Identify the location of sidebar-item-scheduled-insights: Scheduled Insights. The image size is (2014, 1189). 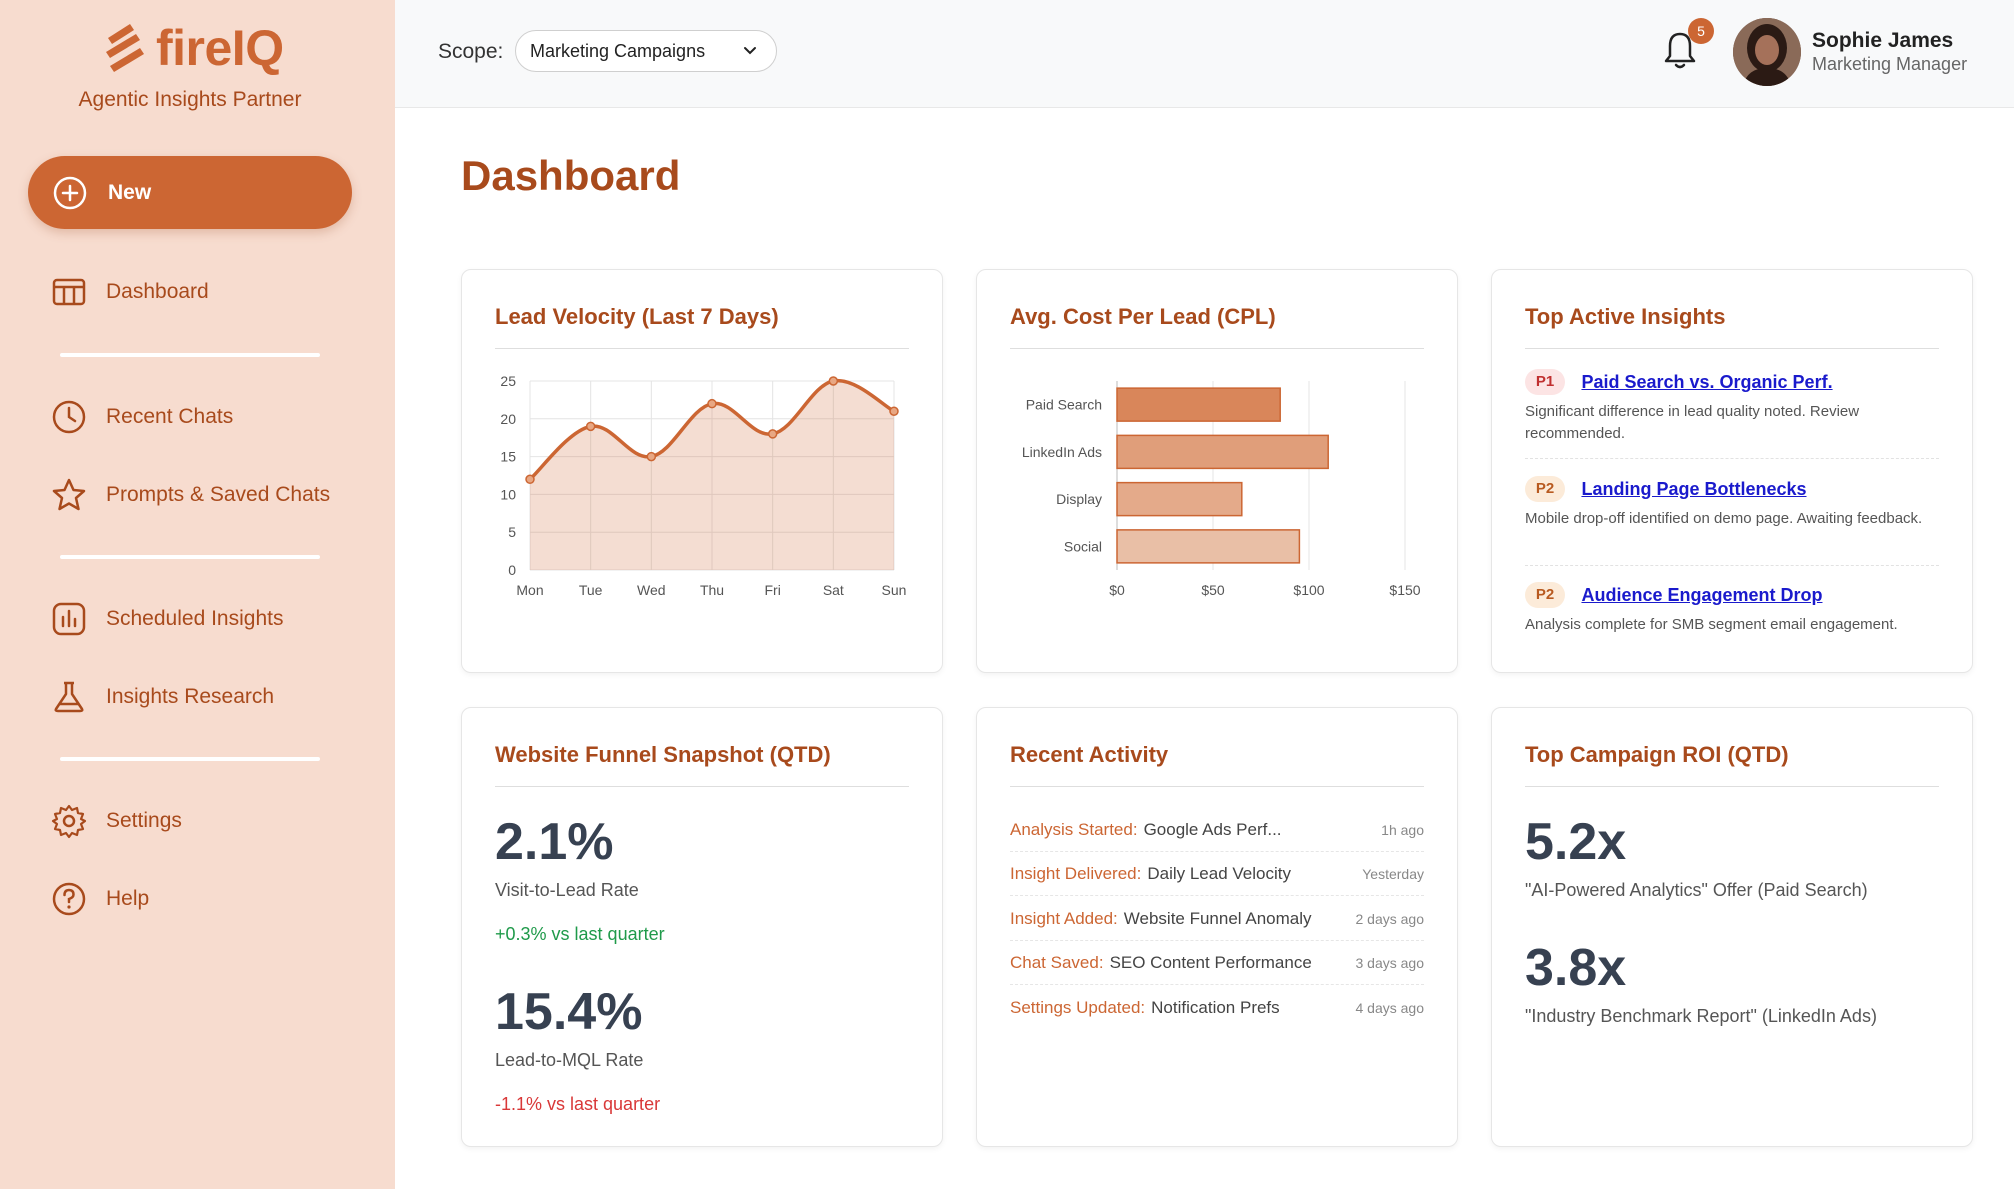
(166, 619).